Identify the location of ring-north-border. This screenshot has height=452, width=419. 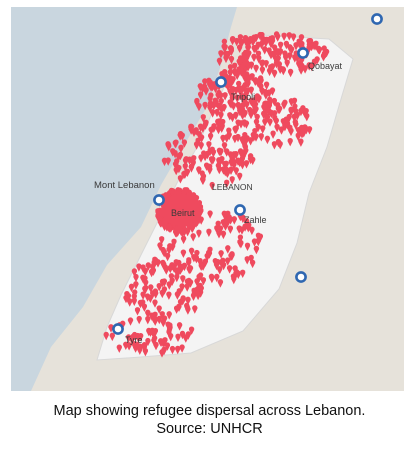
(377, 19).